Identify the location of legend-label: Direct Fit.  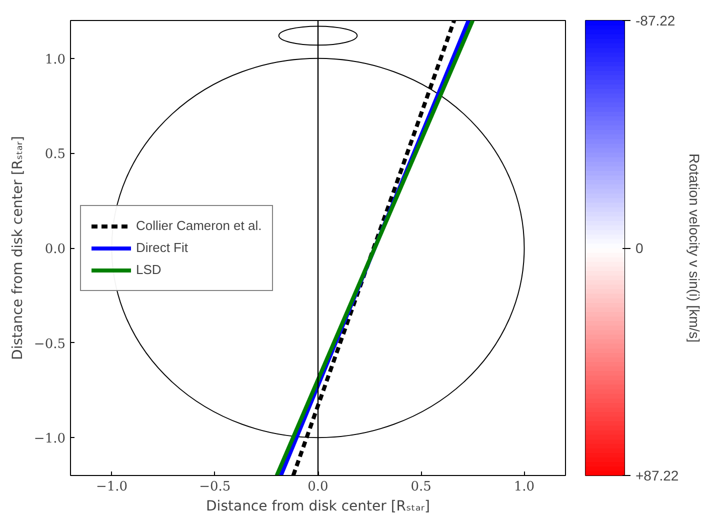
(162, 247).